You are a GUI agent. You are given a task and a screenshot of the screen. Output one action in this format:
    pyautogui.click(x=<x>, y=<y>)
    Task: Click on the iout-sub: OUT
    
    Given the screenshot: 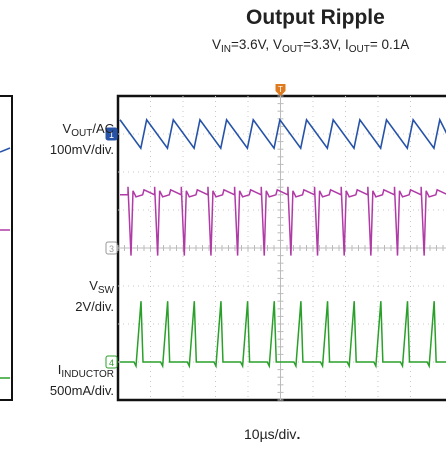 What is the action you would take?
    pyautogui.click(x=359, y=49)
    